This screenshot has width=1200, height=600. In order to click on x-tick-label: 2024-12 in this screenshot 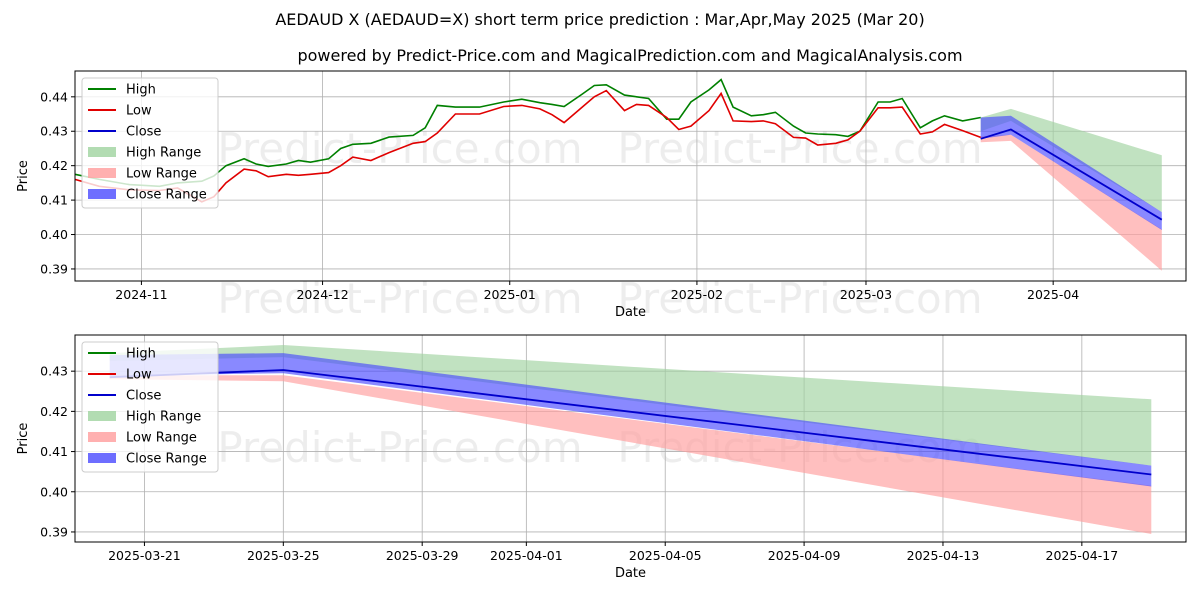, I will do `click(322, 294)`.